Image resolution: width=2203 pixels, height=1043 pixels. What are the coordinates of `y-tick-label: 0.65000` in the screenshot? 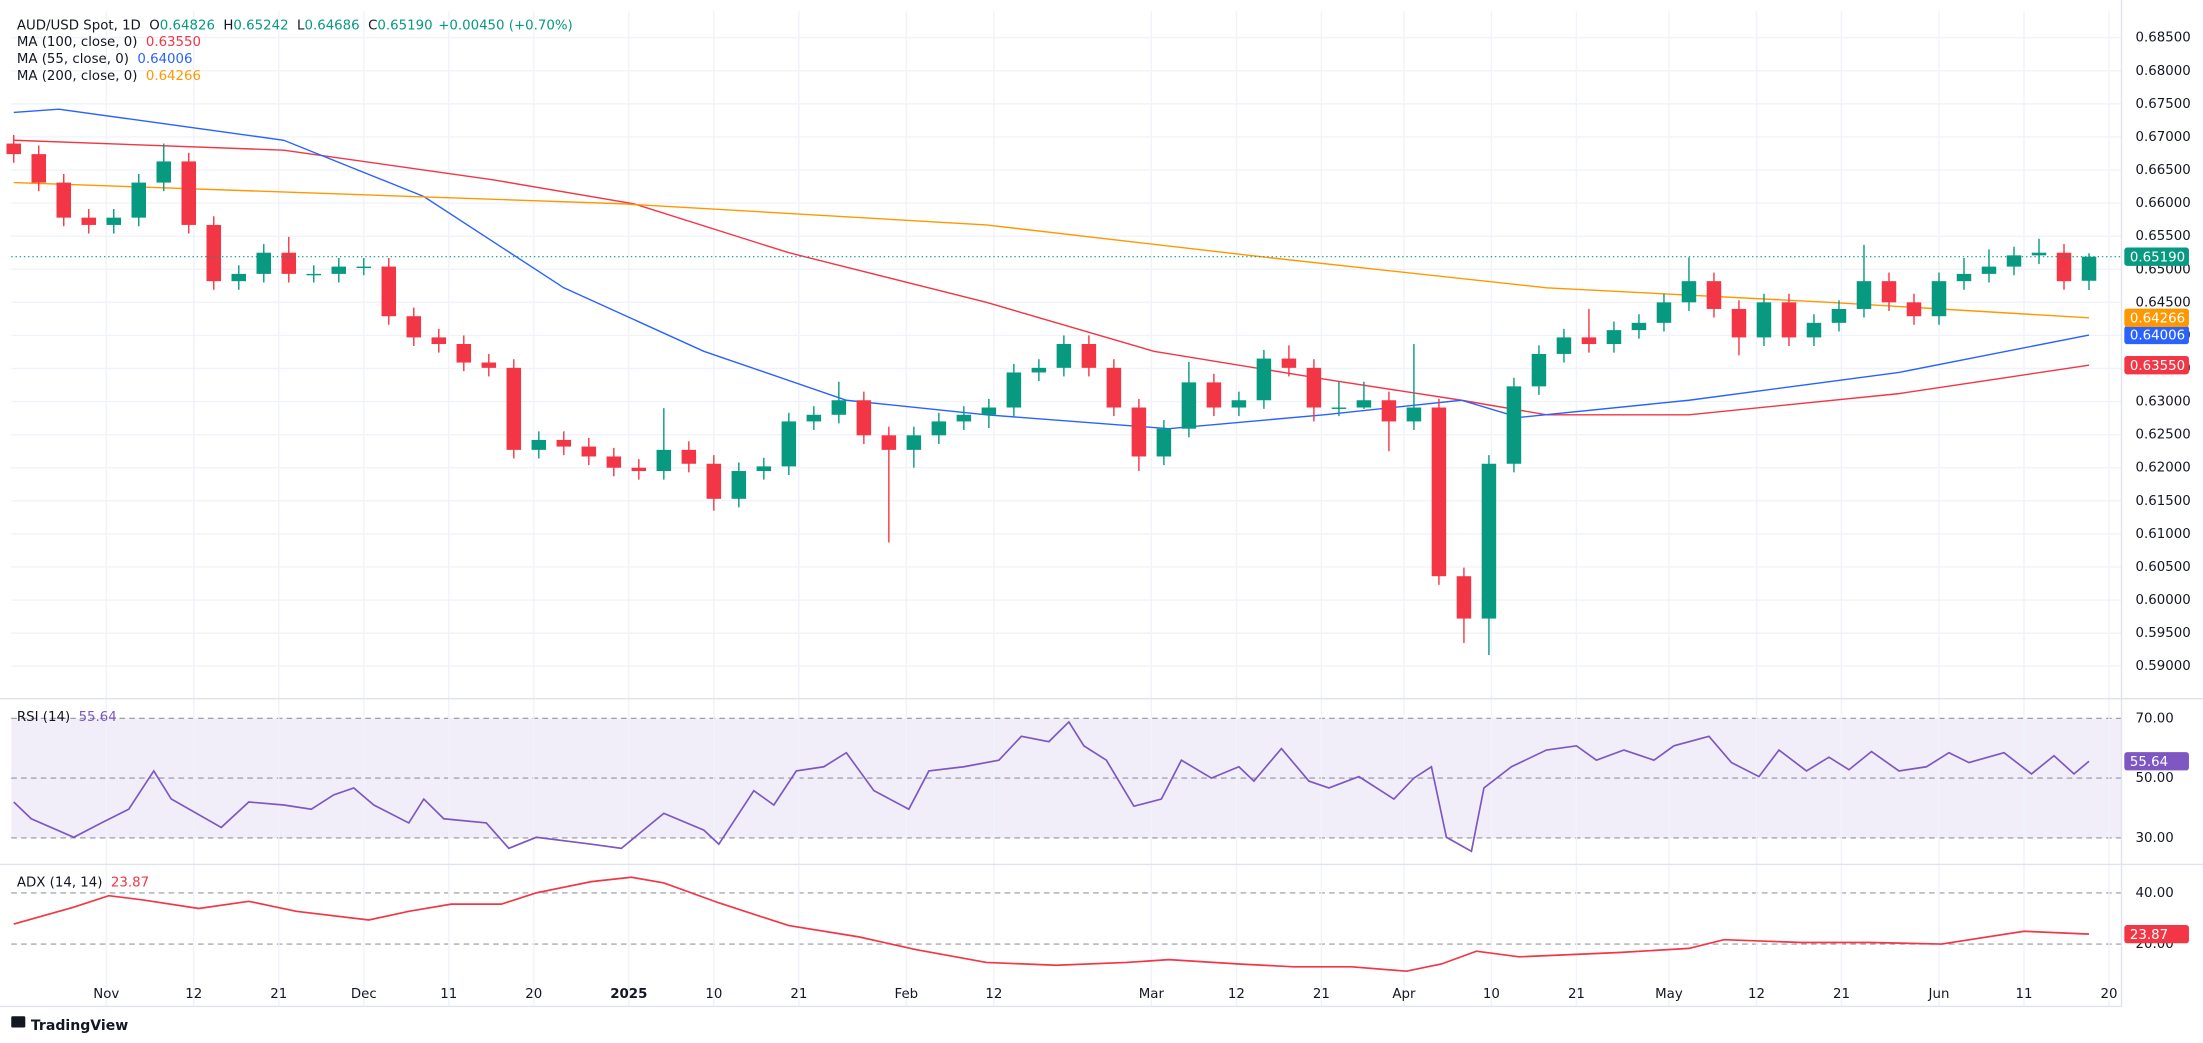 It's located at (2163, 269).